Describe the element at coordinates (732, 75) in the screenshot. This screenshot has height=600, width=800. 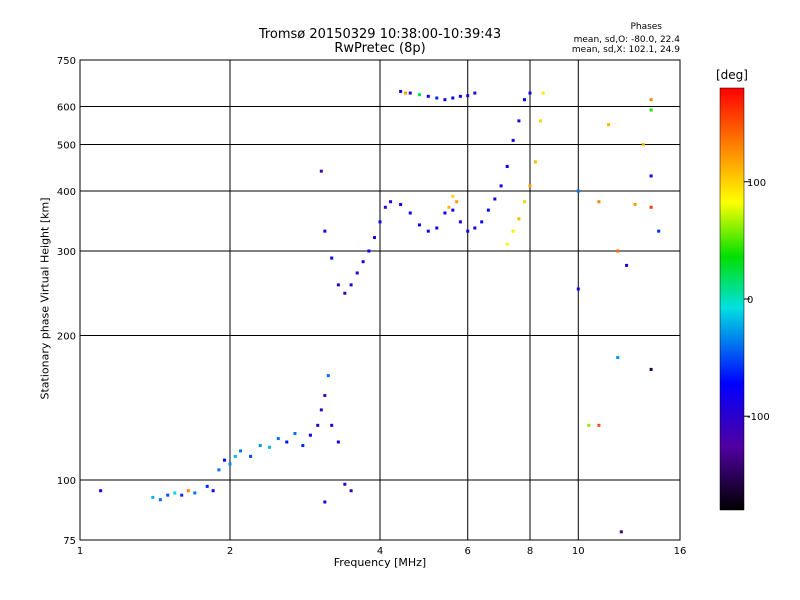
I see `colorbar-label: [deg]` at that location.